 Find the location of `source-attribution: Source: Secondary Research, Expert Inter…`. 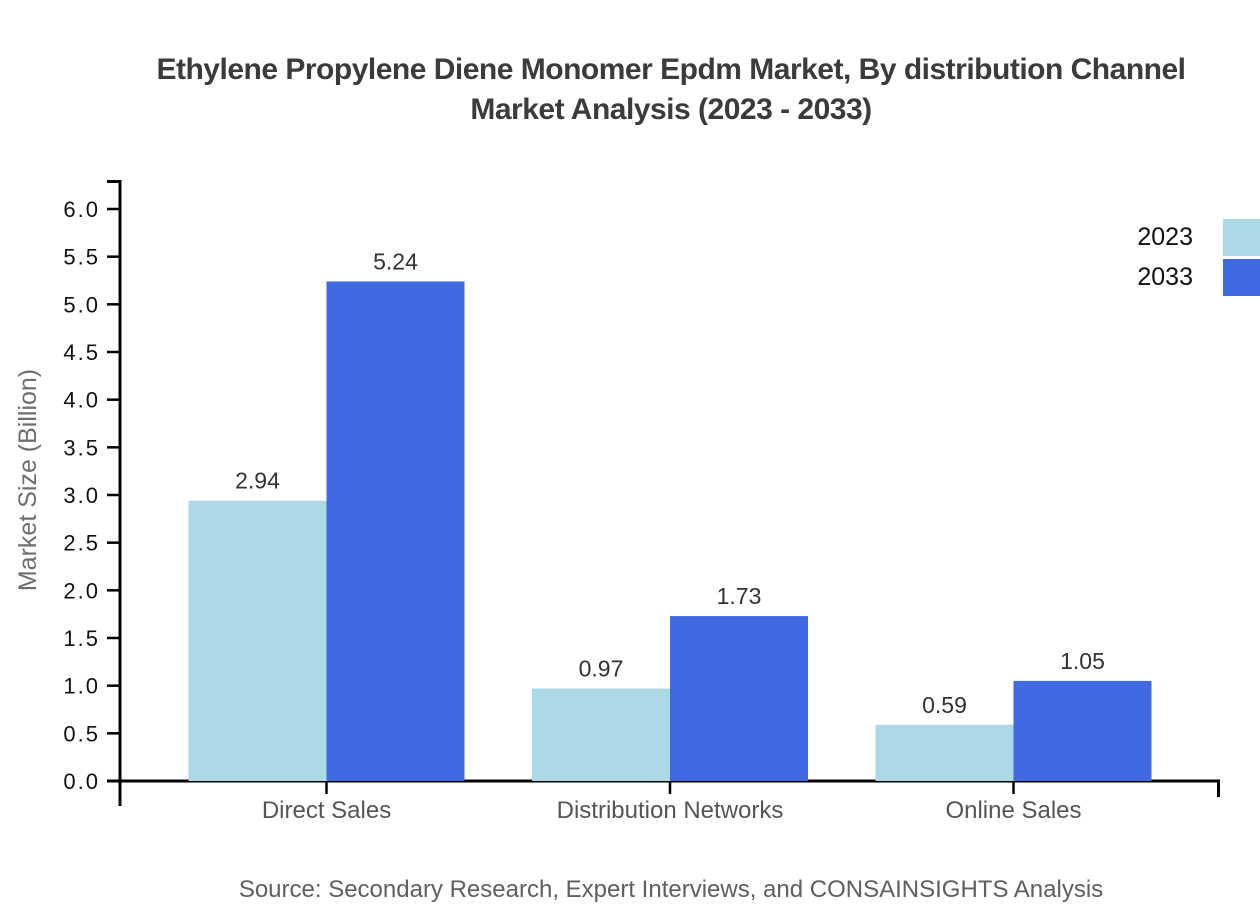

source-attribution: Source: Secondary Research, Expert Inter… is located at coordinates (671, 889).